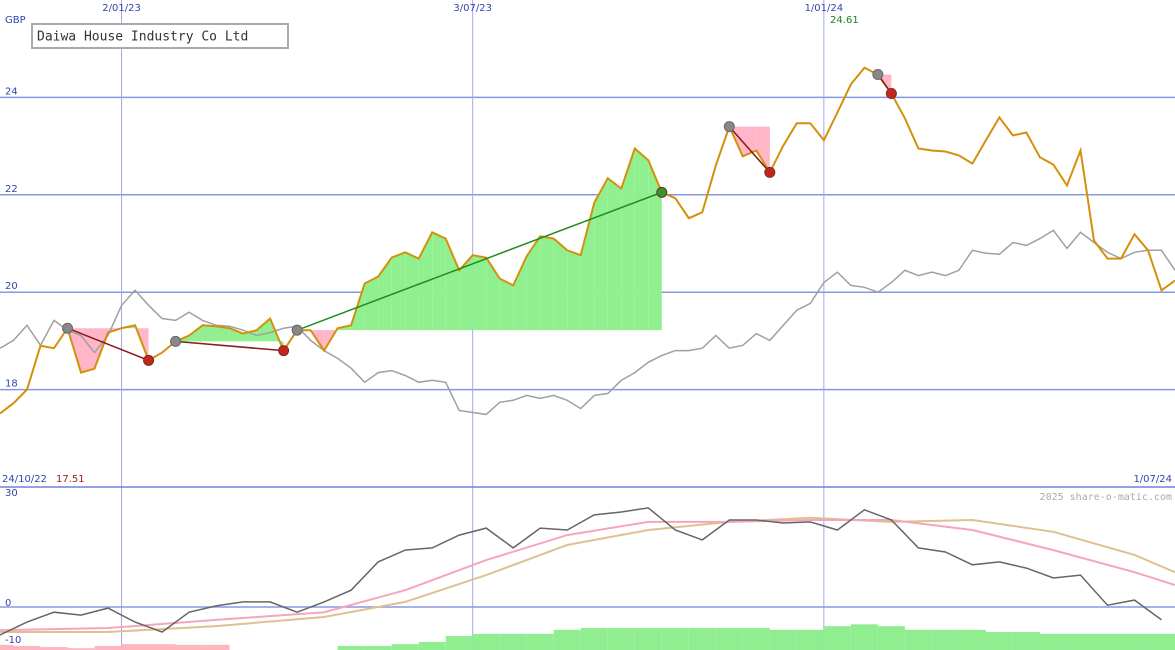  I want to click on currency-label: GBP, so click(15, 20).